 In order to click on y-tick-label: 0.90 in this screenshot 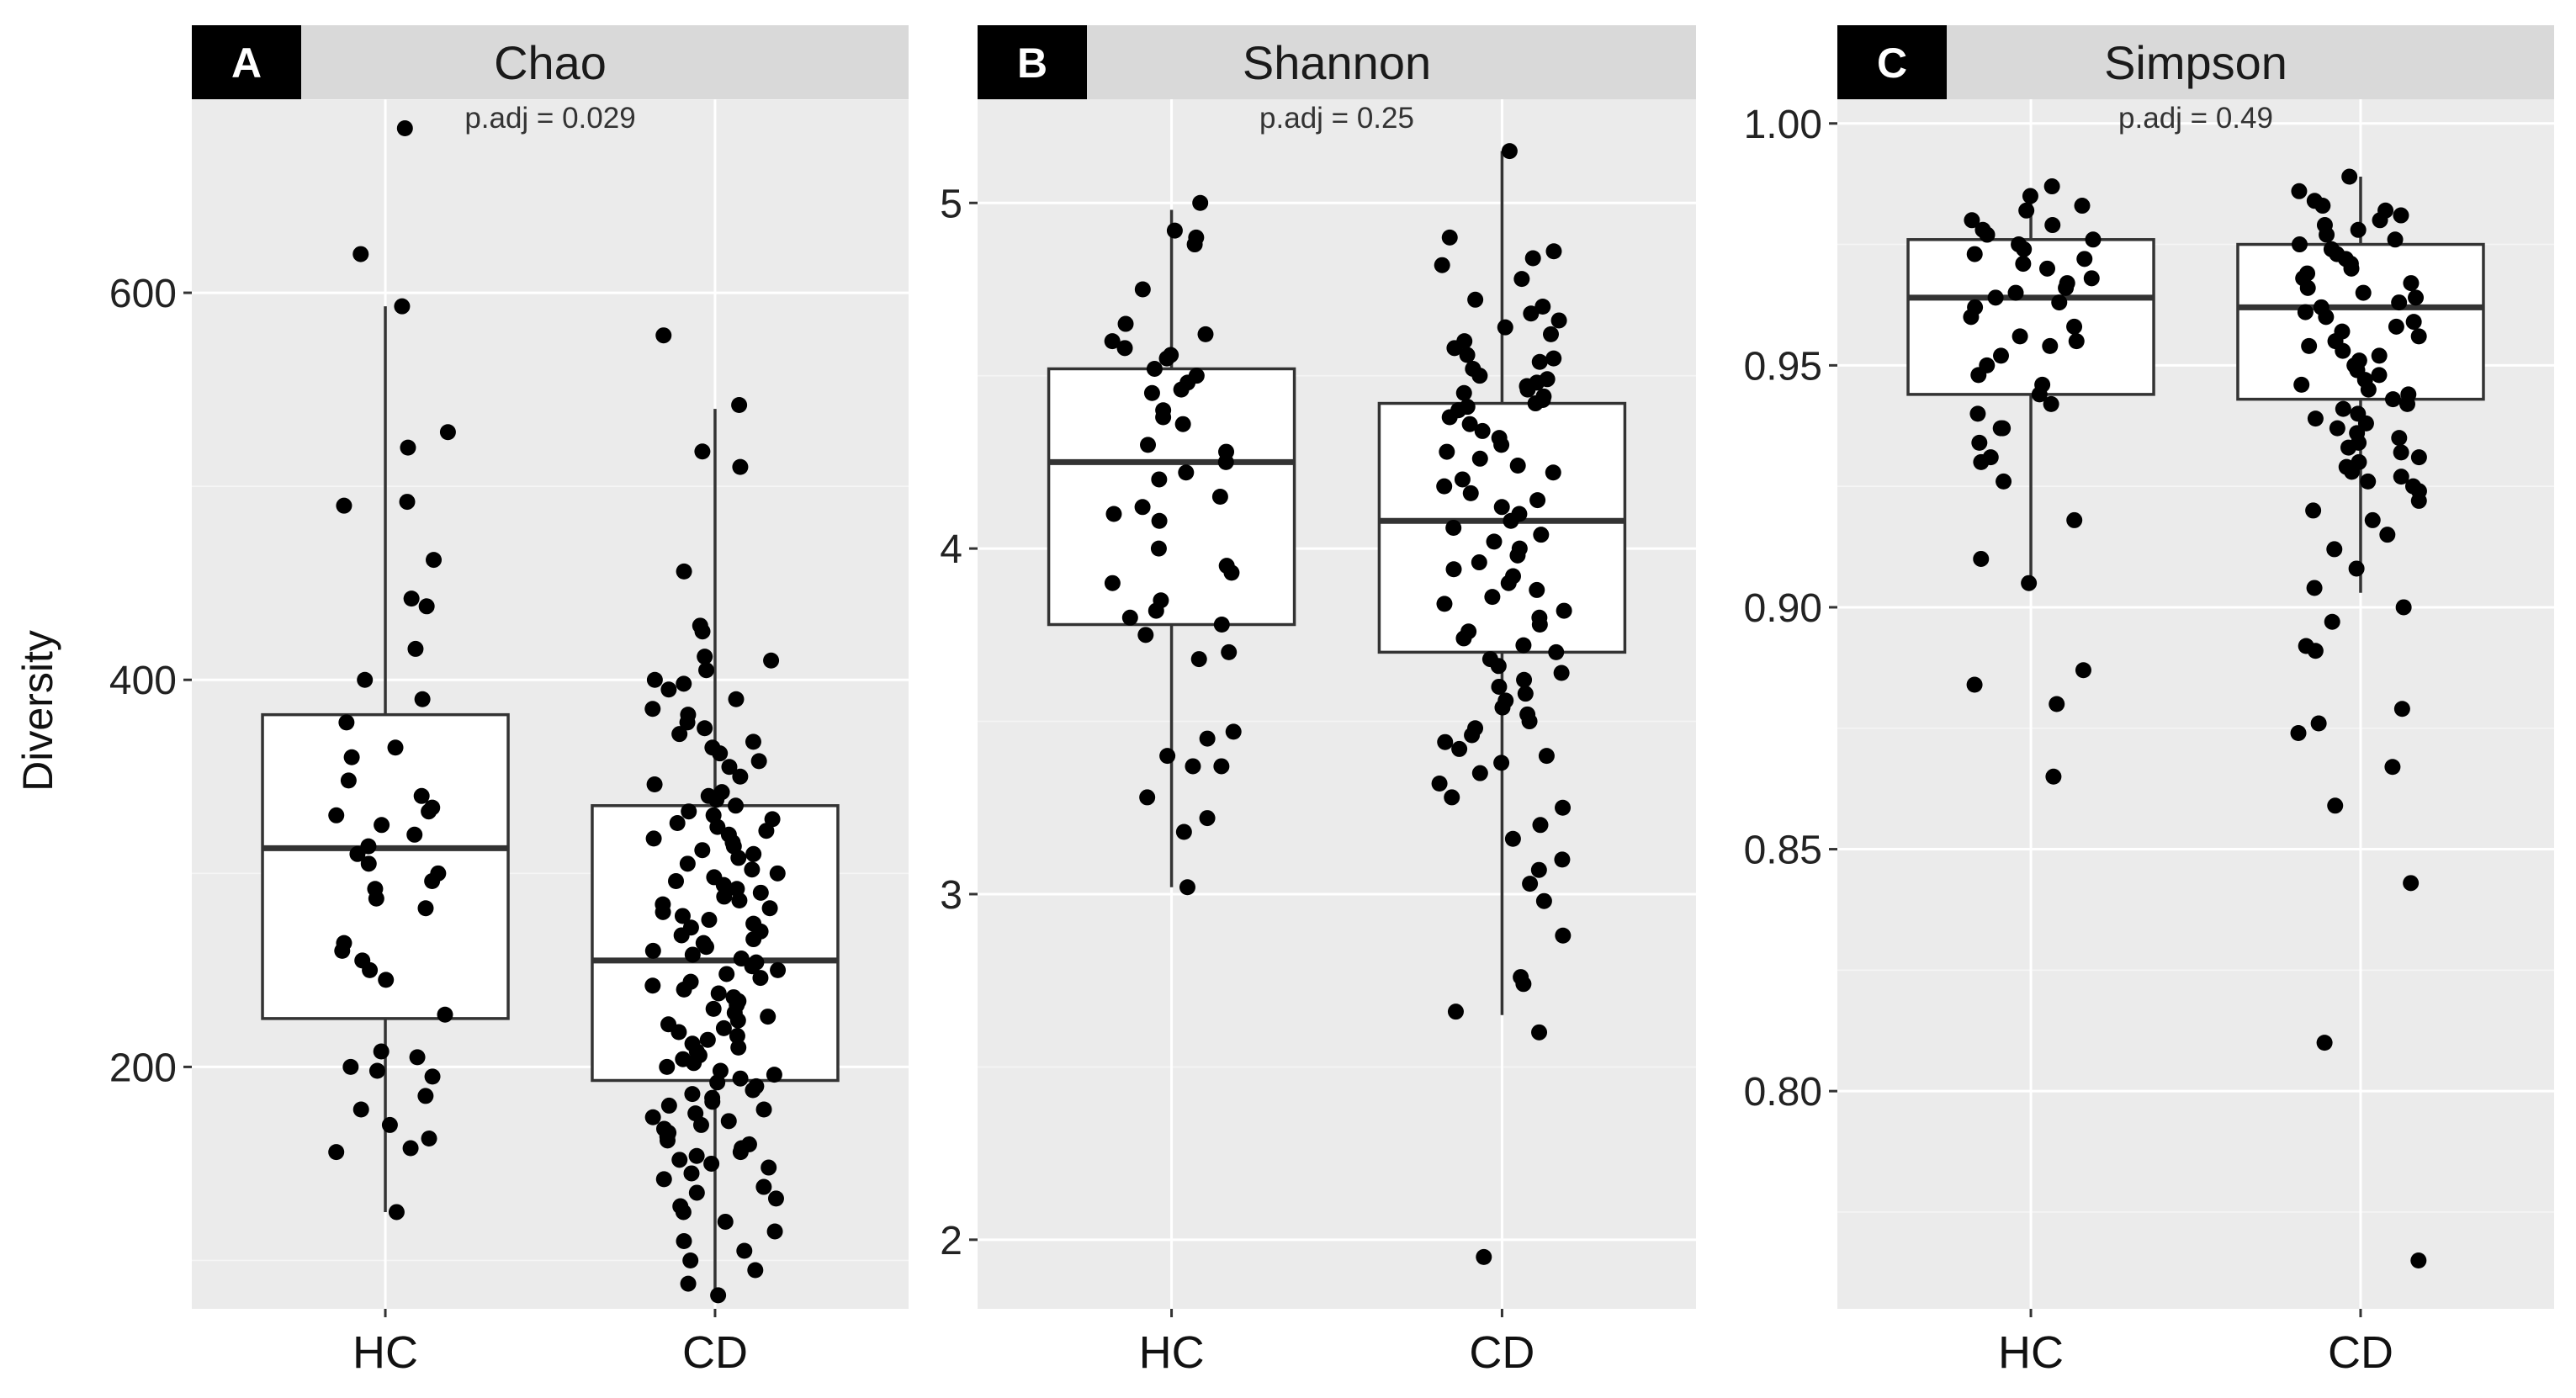, I will do `click(1783, 608)`.